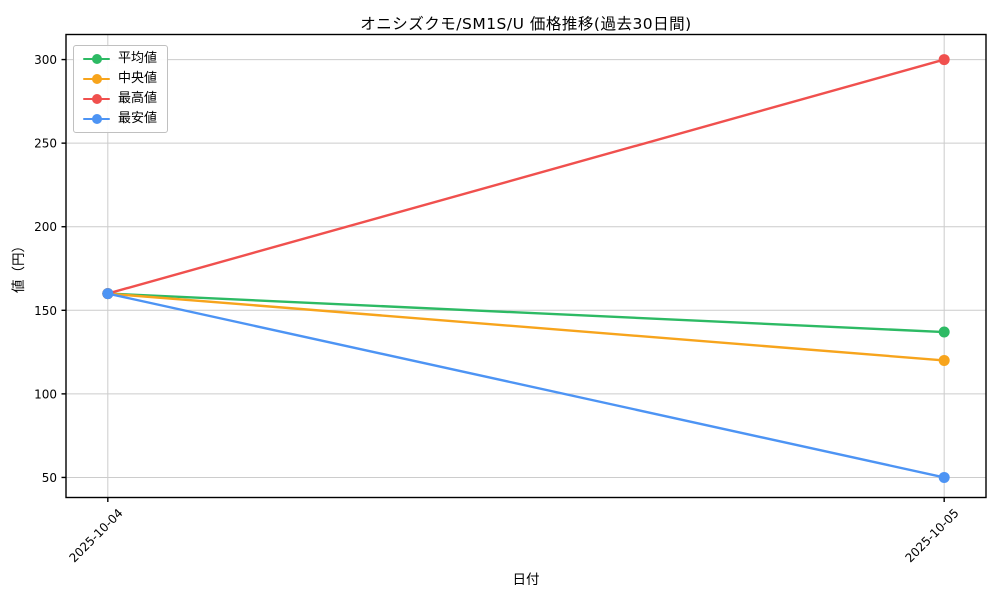 Image resolution: width=1000 pixels, height=600 pixels. Describe the element at coordinates (45, 144) in the screenshot. I see `y-tick-label: 250` at that location.